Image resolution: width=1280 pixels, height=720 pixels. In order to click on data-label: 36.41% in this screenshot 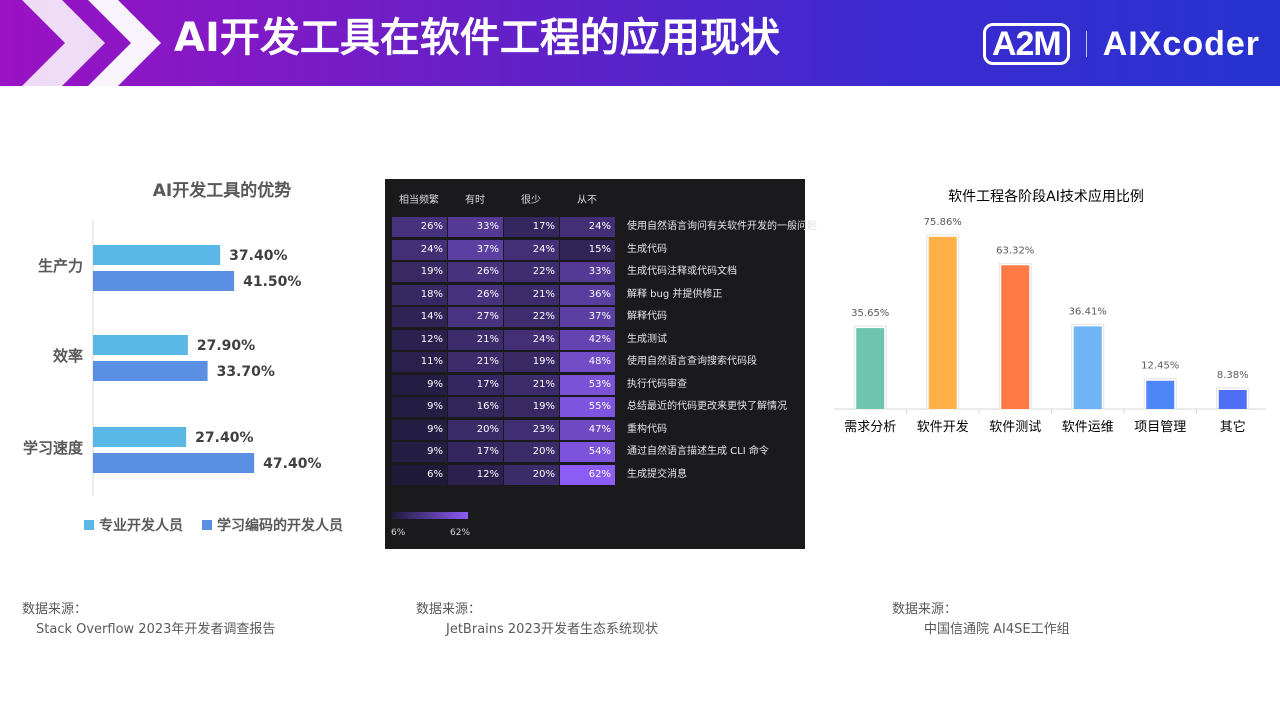, I will do `click(1088, 311)`.